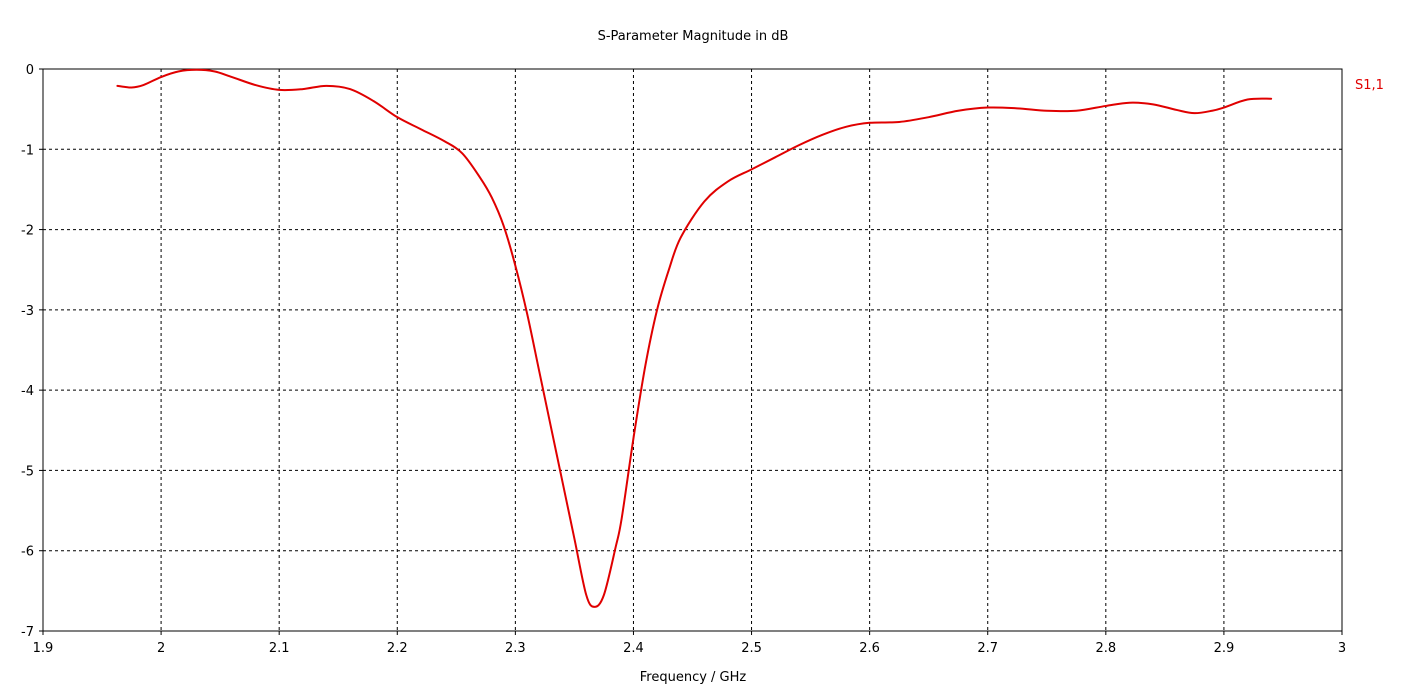 This screenshot has height=689, width=1411. What do you see at coordinates (161, 648) in the screenshot?
I see `x-tick-label: 2` at bounding box center [161, 648].